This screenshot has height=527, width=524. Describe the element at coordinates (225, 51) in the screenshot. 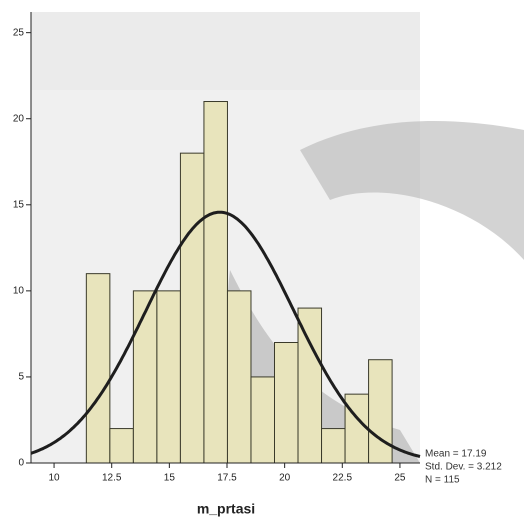

I see `plot-band` at that location.